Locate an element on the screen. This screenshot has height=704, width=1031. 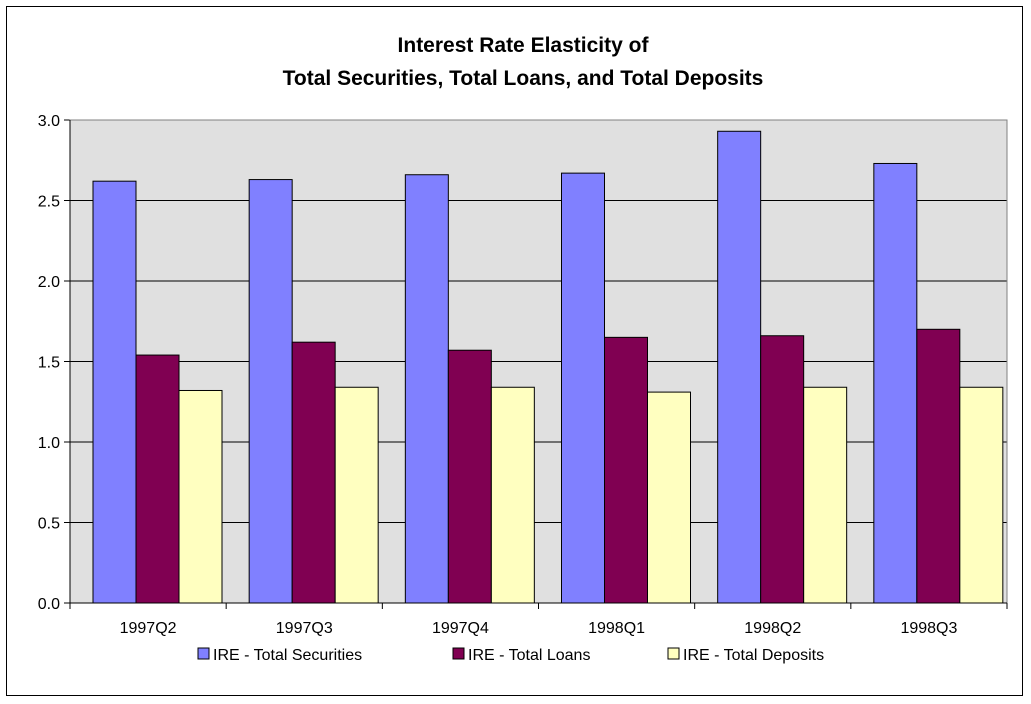
y-tick-label: 2.0 is located at coordinates (49, 282).